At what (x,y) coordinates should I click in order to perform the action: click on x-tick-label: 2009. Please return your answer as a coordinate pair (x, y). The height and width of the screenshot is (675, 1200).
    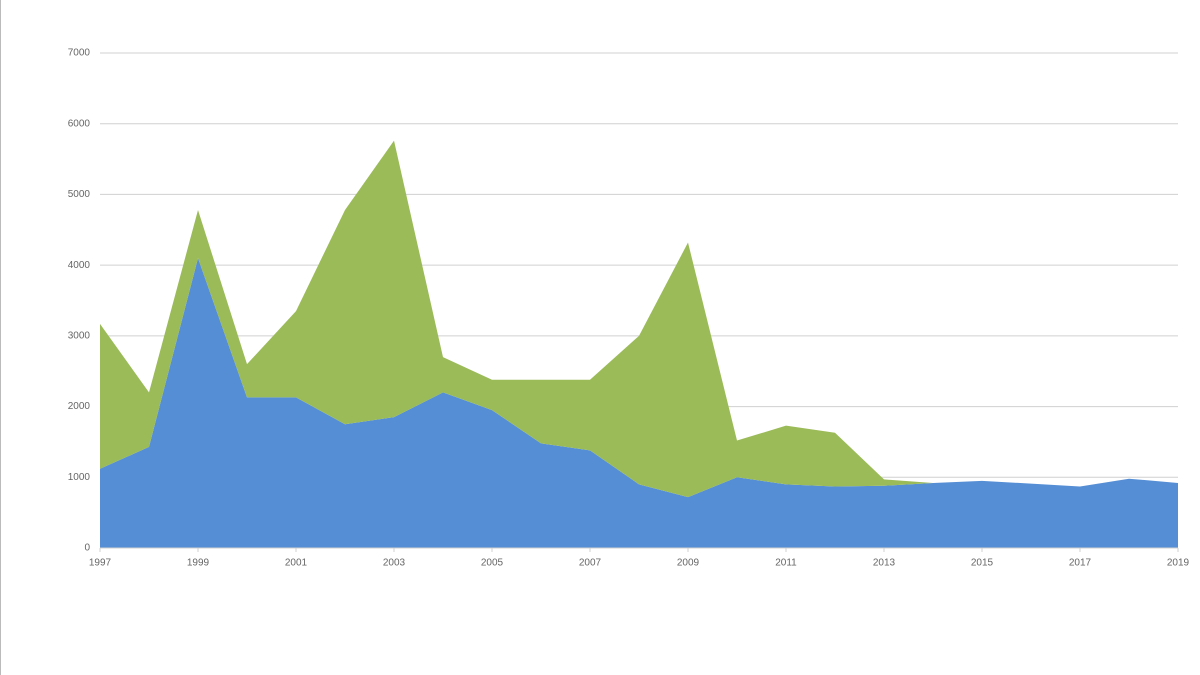
    Looking at the image, I should click on (688, 563).